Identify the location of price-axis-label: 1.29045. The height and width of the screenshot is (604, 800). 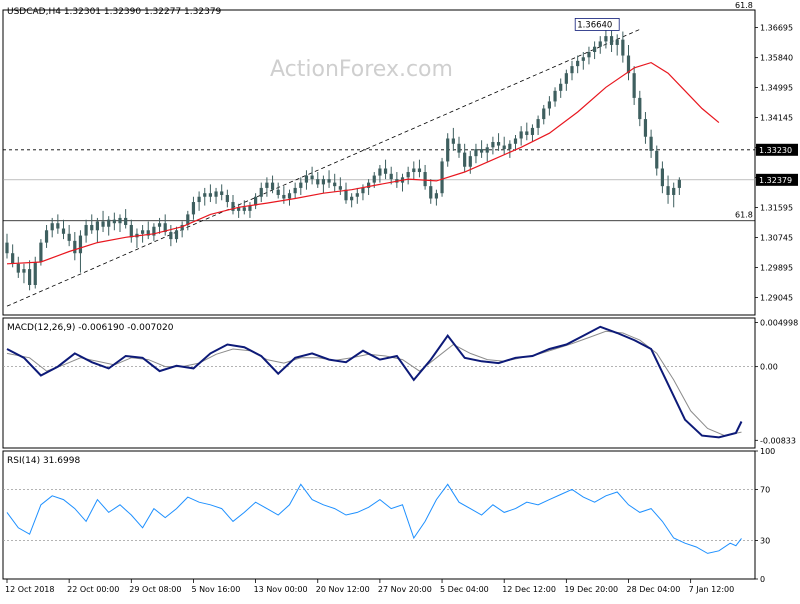
(776, 298).